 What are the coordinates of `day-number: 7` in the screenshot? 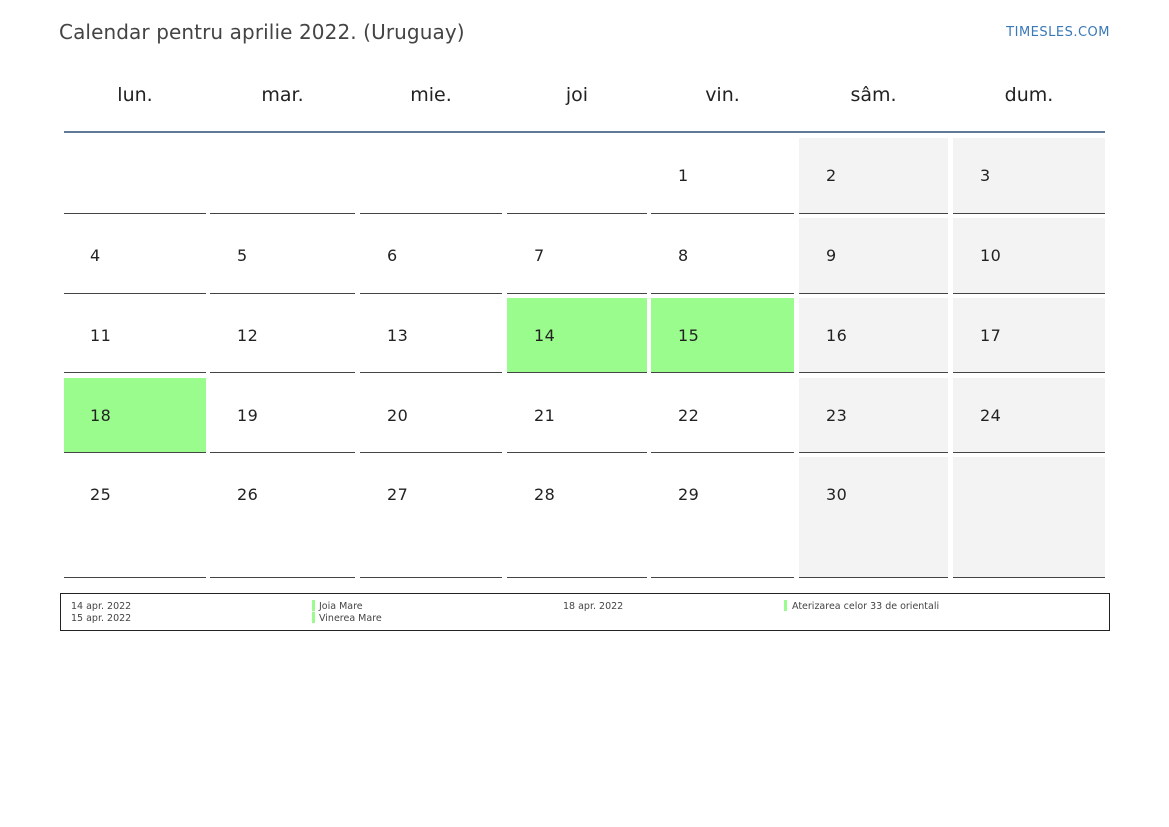 It's located at (539, 255).